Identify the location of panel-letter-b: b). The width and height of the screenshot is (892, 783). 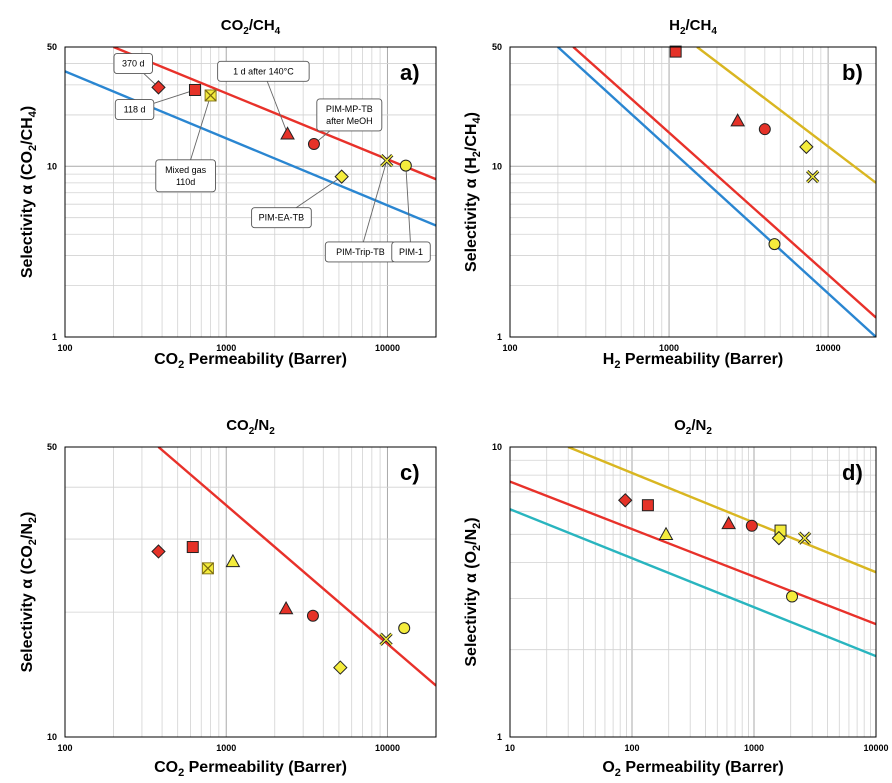
(852, 72).